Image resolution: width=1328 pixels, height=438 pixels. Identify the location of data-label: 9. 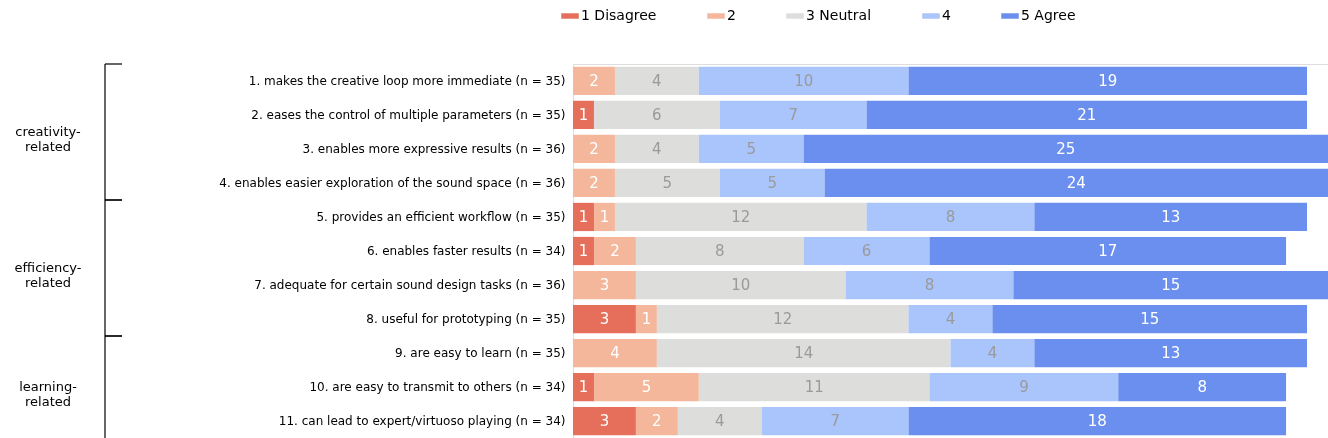
(1024, 387).